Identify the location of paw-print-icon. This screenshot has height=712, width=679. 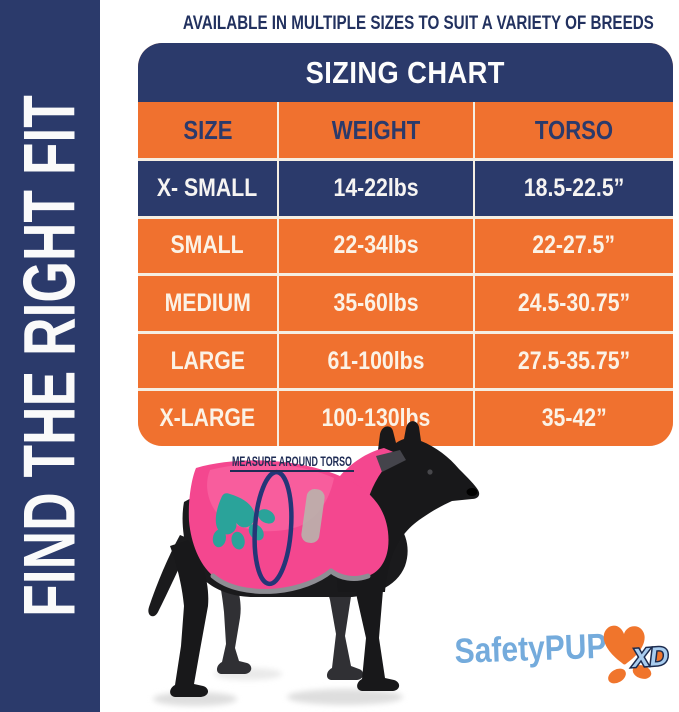
(243, 521).